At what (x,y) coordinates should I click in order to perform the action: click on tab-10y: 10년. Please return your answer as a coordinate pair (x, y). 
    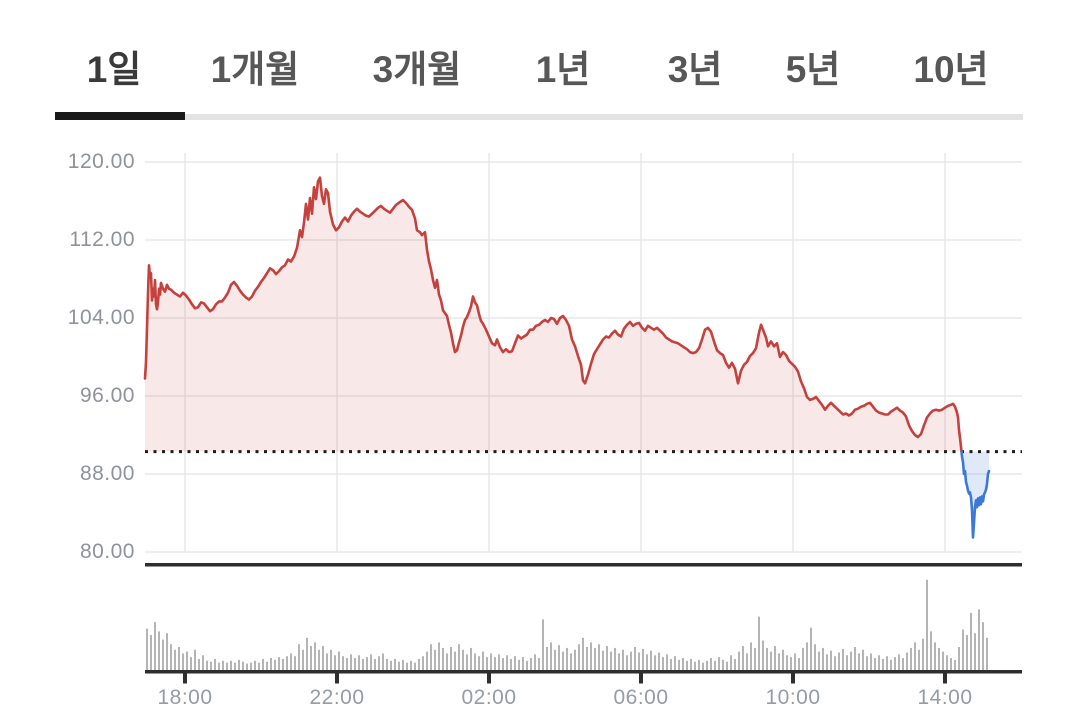
    Looking at the image, I should click on (951, 69).